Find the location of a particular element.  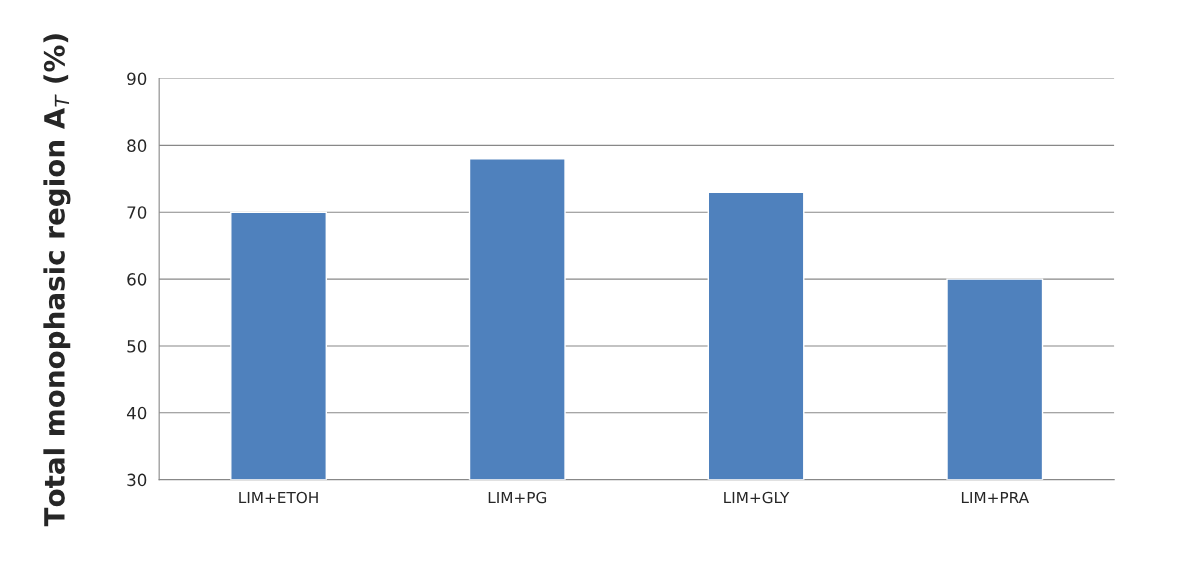

y-axis-title: Total monophasic region A$_{T}$ (%) is located at coordinates (57, 280).